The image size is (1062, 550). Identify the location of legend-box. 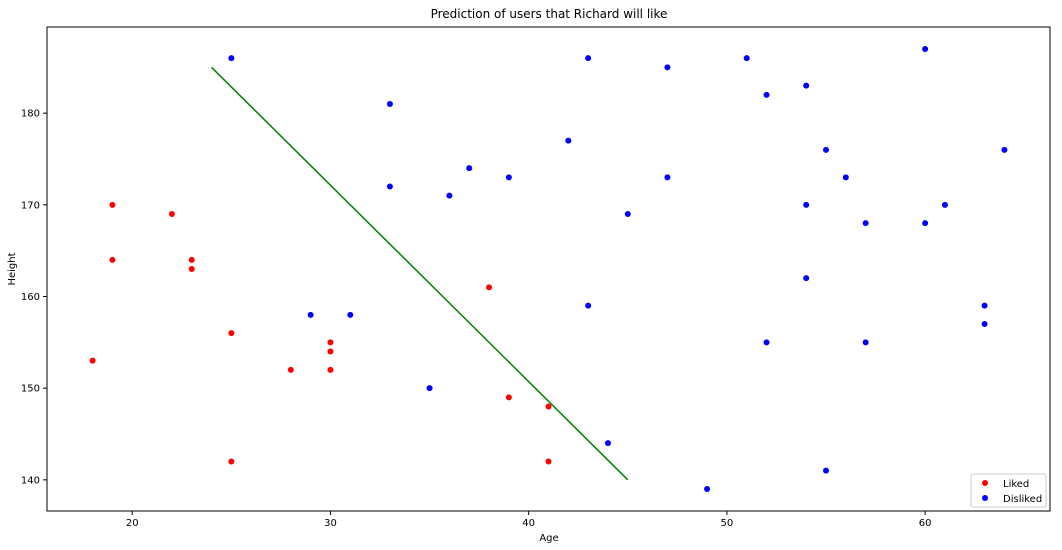
(1008, 490).